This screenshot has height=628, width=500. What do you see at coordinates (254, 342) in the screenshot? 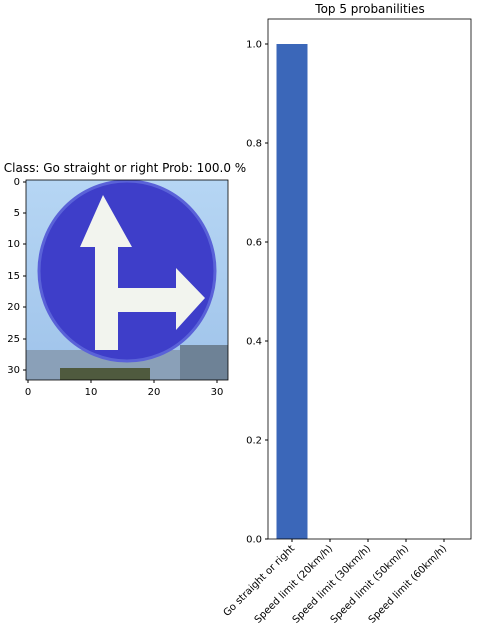
I see `y-tick-label: 0.4` at bounding box center [254, 342].